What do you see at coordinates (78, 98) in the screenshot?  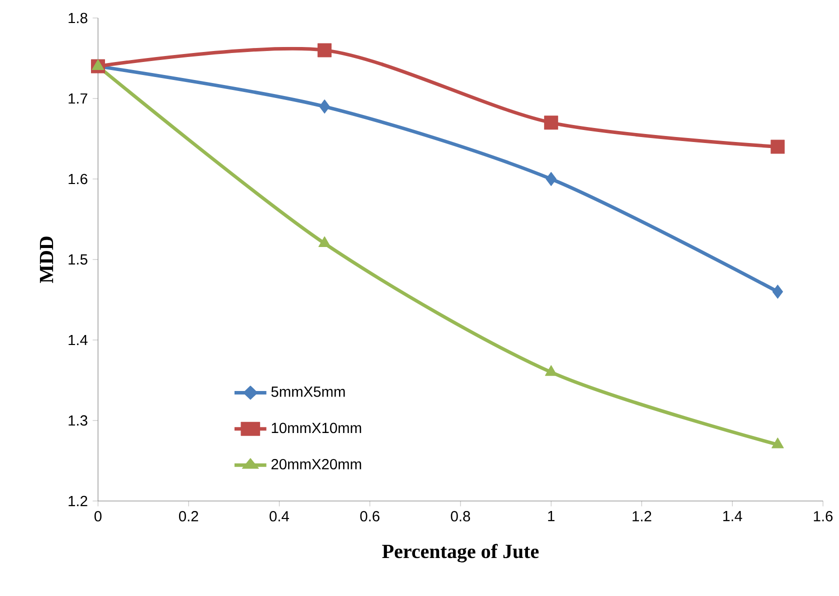 I see `y-tick-label: 1.7` at bounding box center [78, 98].